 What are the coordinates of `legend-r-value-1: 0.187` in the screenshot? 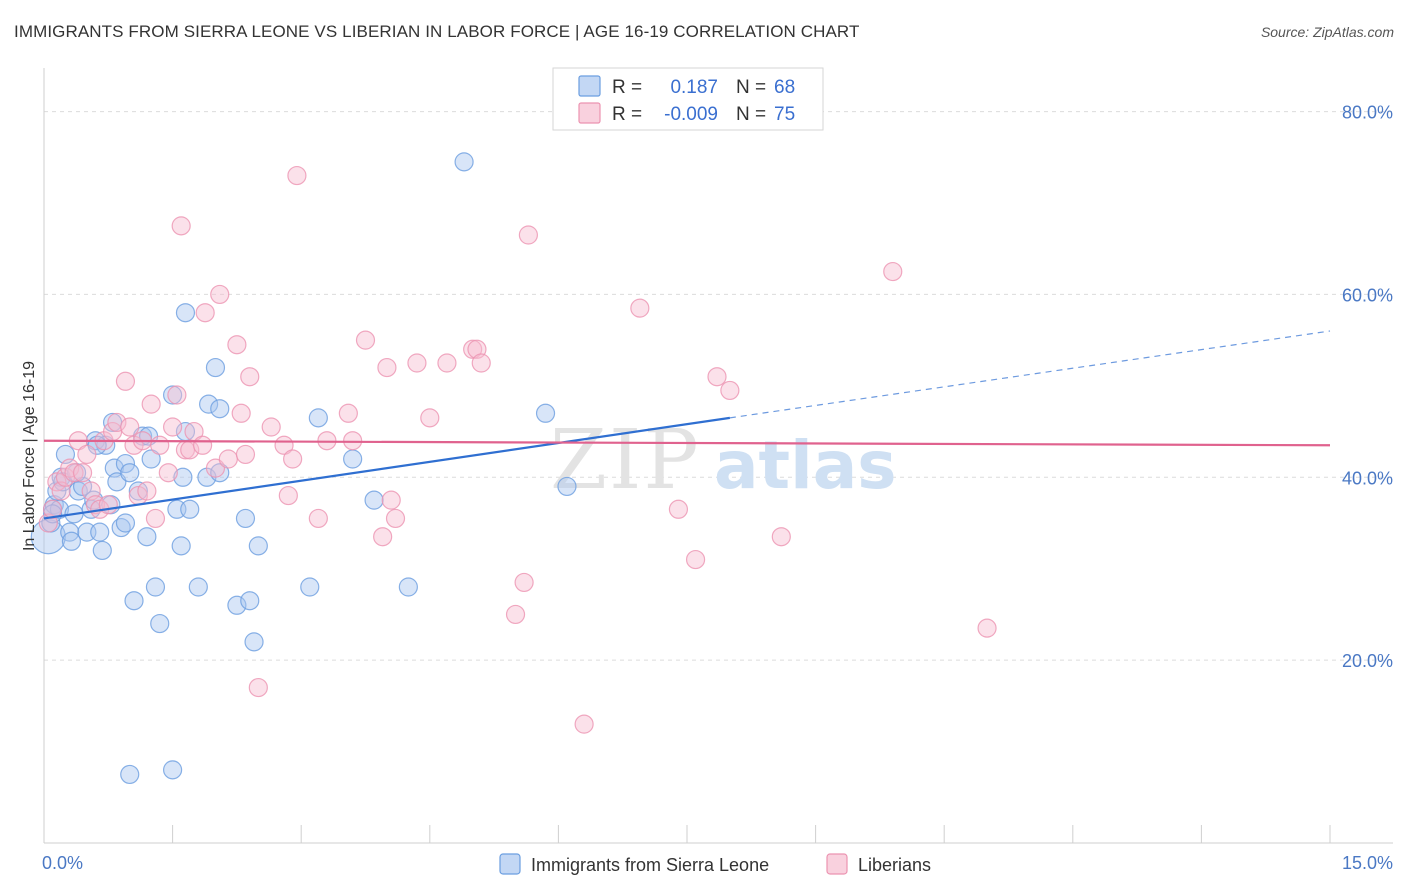 It's located at (694, 87).